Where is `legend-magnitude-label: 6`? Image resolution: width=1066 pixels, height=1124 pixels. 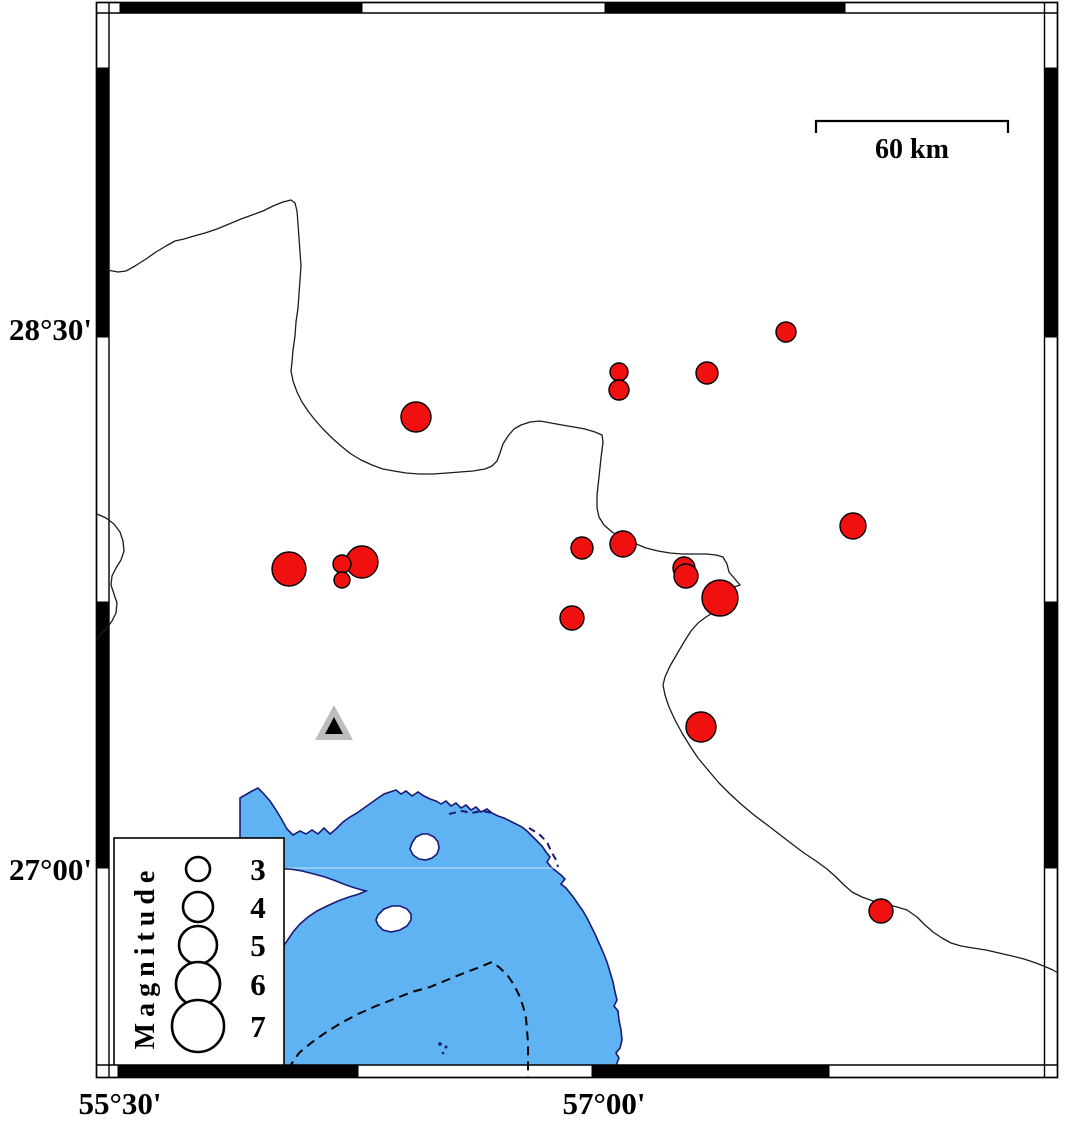
legend-magnitude-label: 6 is located at coordinates (258, 984).